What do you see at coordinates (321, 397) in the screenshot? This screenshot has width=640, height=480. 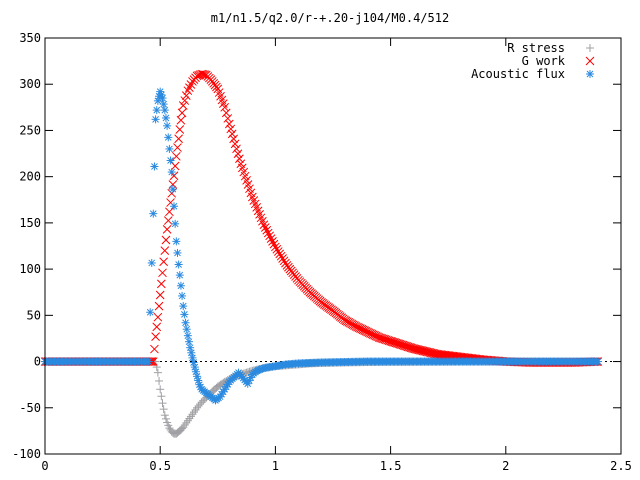 I see `series-r-stress` at bounding box center [321, 397].